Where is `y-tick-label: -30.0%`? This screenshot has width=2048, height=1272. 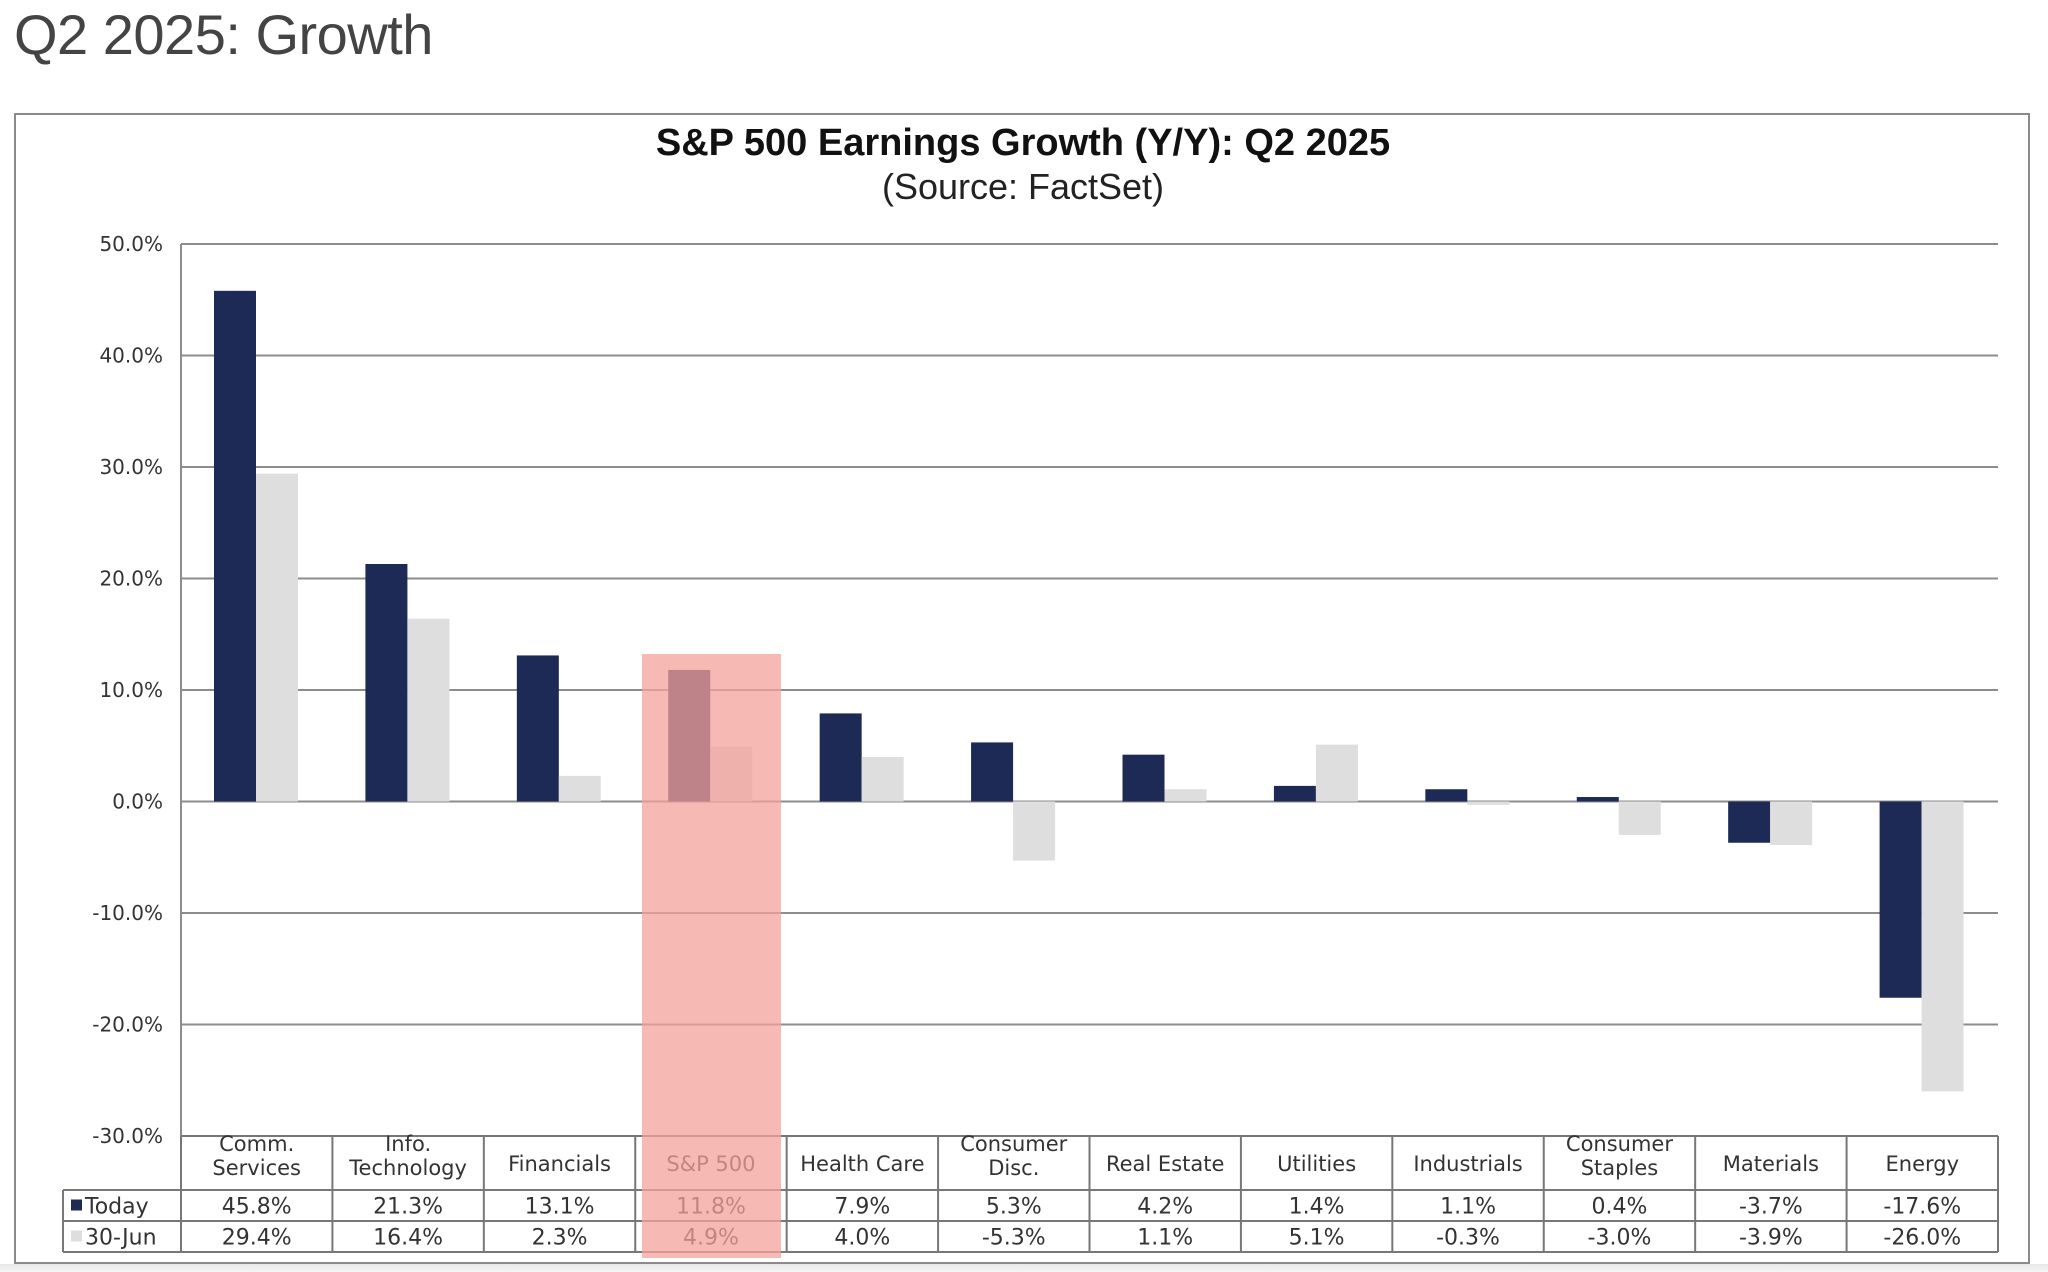 y-tick-label: -30.0% is located at coordinates (127, 1136).